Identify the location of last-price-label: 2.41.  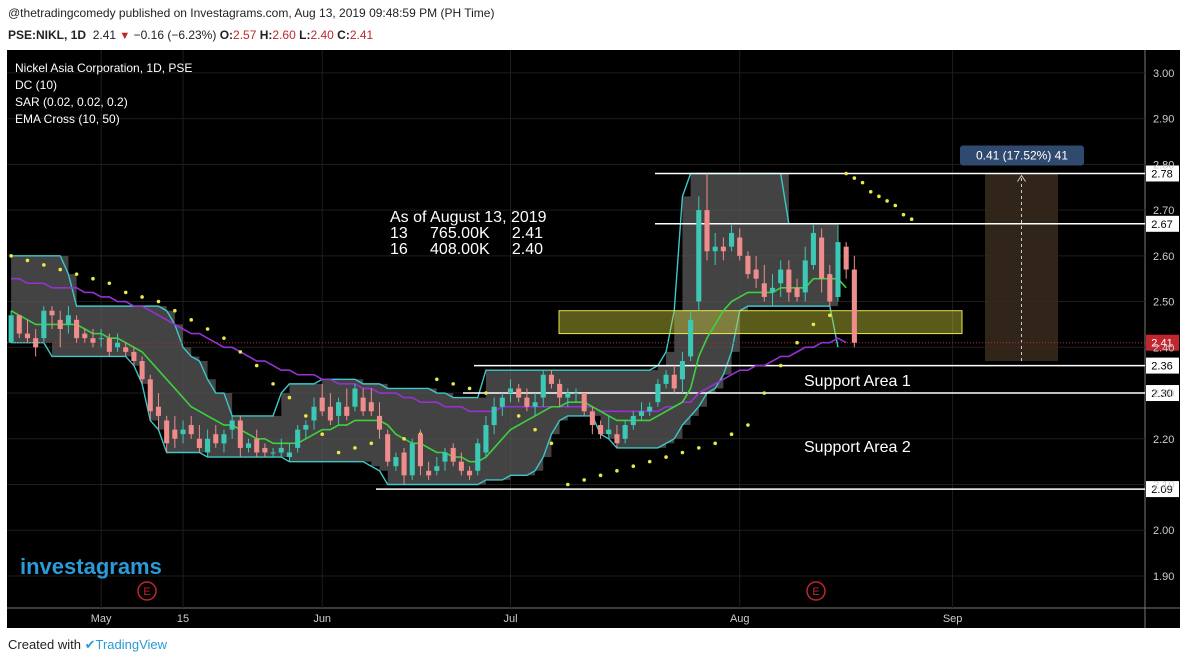
(1161, 344).